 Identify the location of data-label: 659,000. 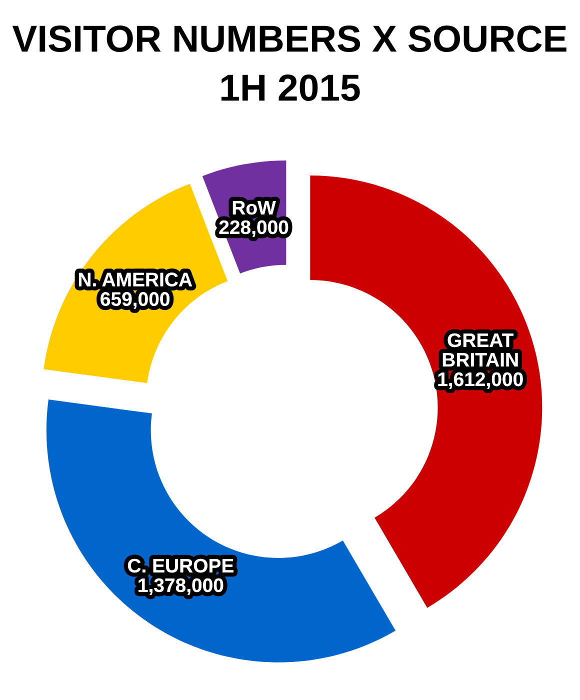
(135, 300).